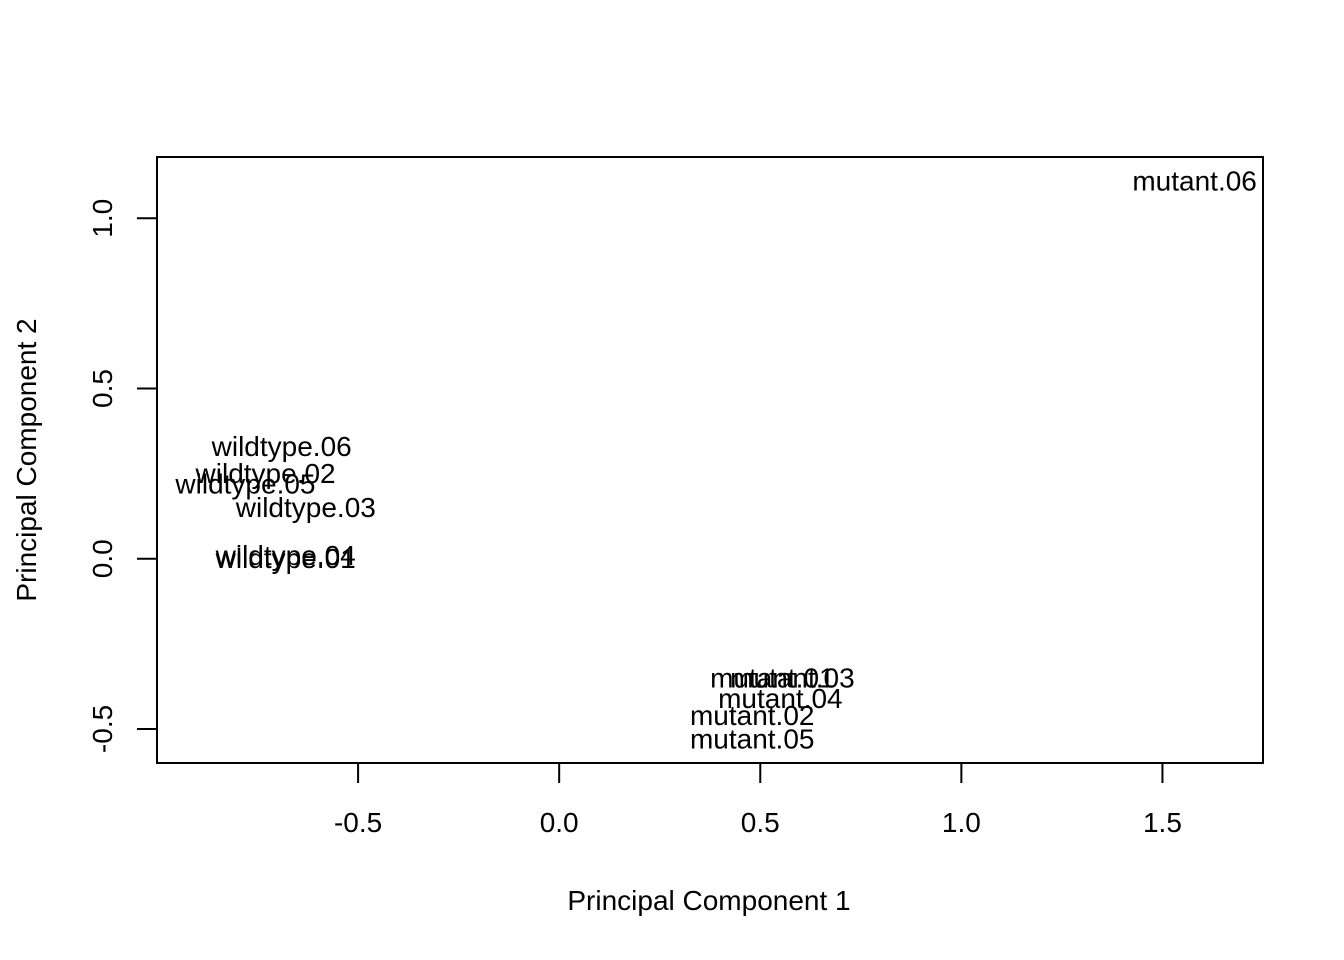  Describe the element at coordinates (1194, 180) in the screenshot. I see `point-label: mutant.06` at that location.